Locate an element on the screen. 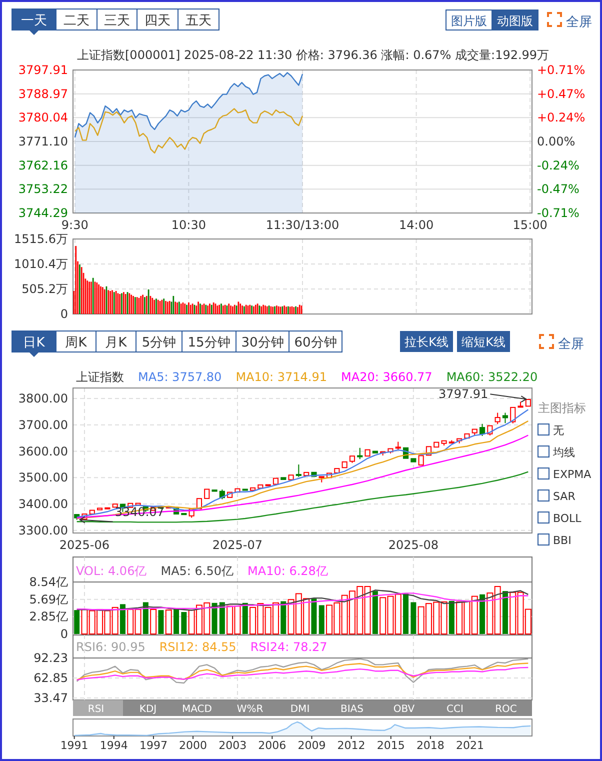  y-tick-label: 3500.00 is located at coordinates (43, 477).